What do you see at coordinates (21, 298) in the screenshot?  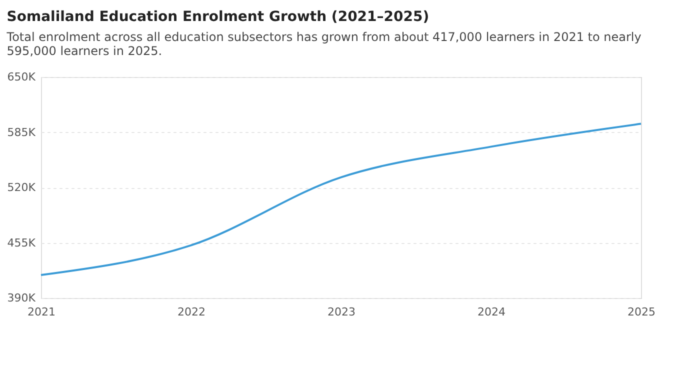 I see `y-tick-label: 390K` at bounding box center [21, 298].